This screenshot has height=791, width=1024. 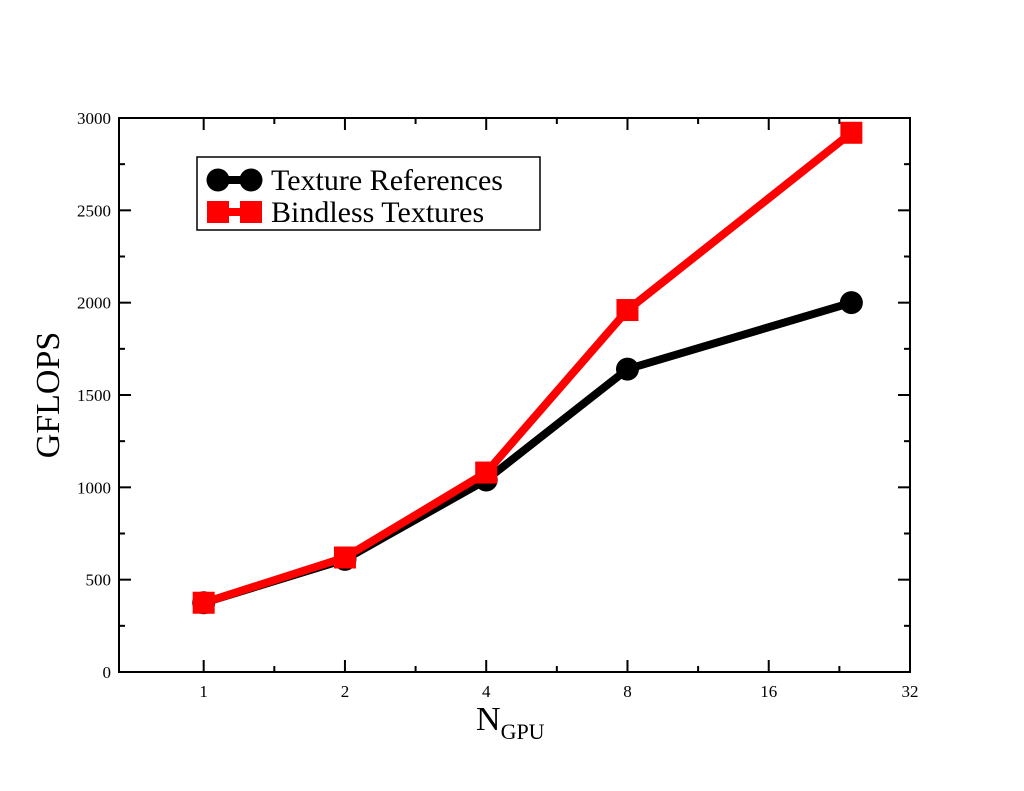 I want to click on y-tick-label: 3000, so click(x=94, y=118).